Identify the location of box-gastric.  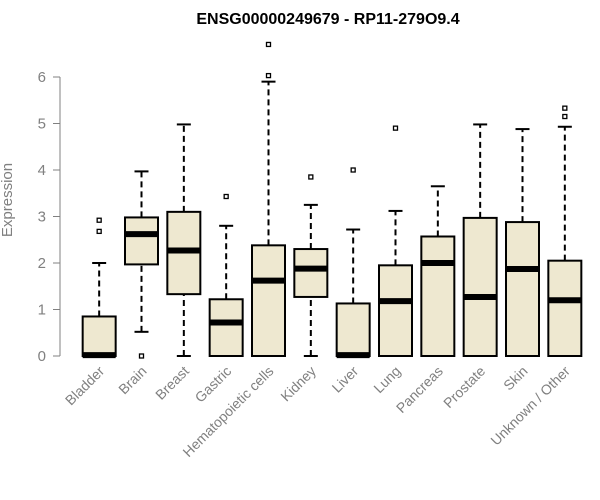
(226, 275).